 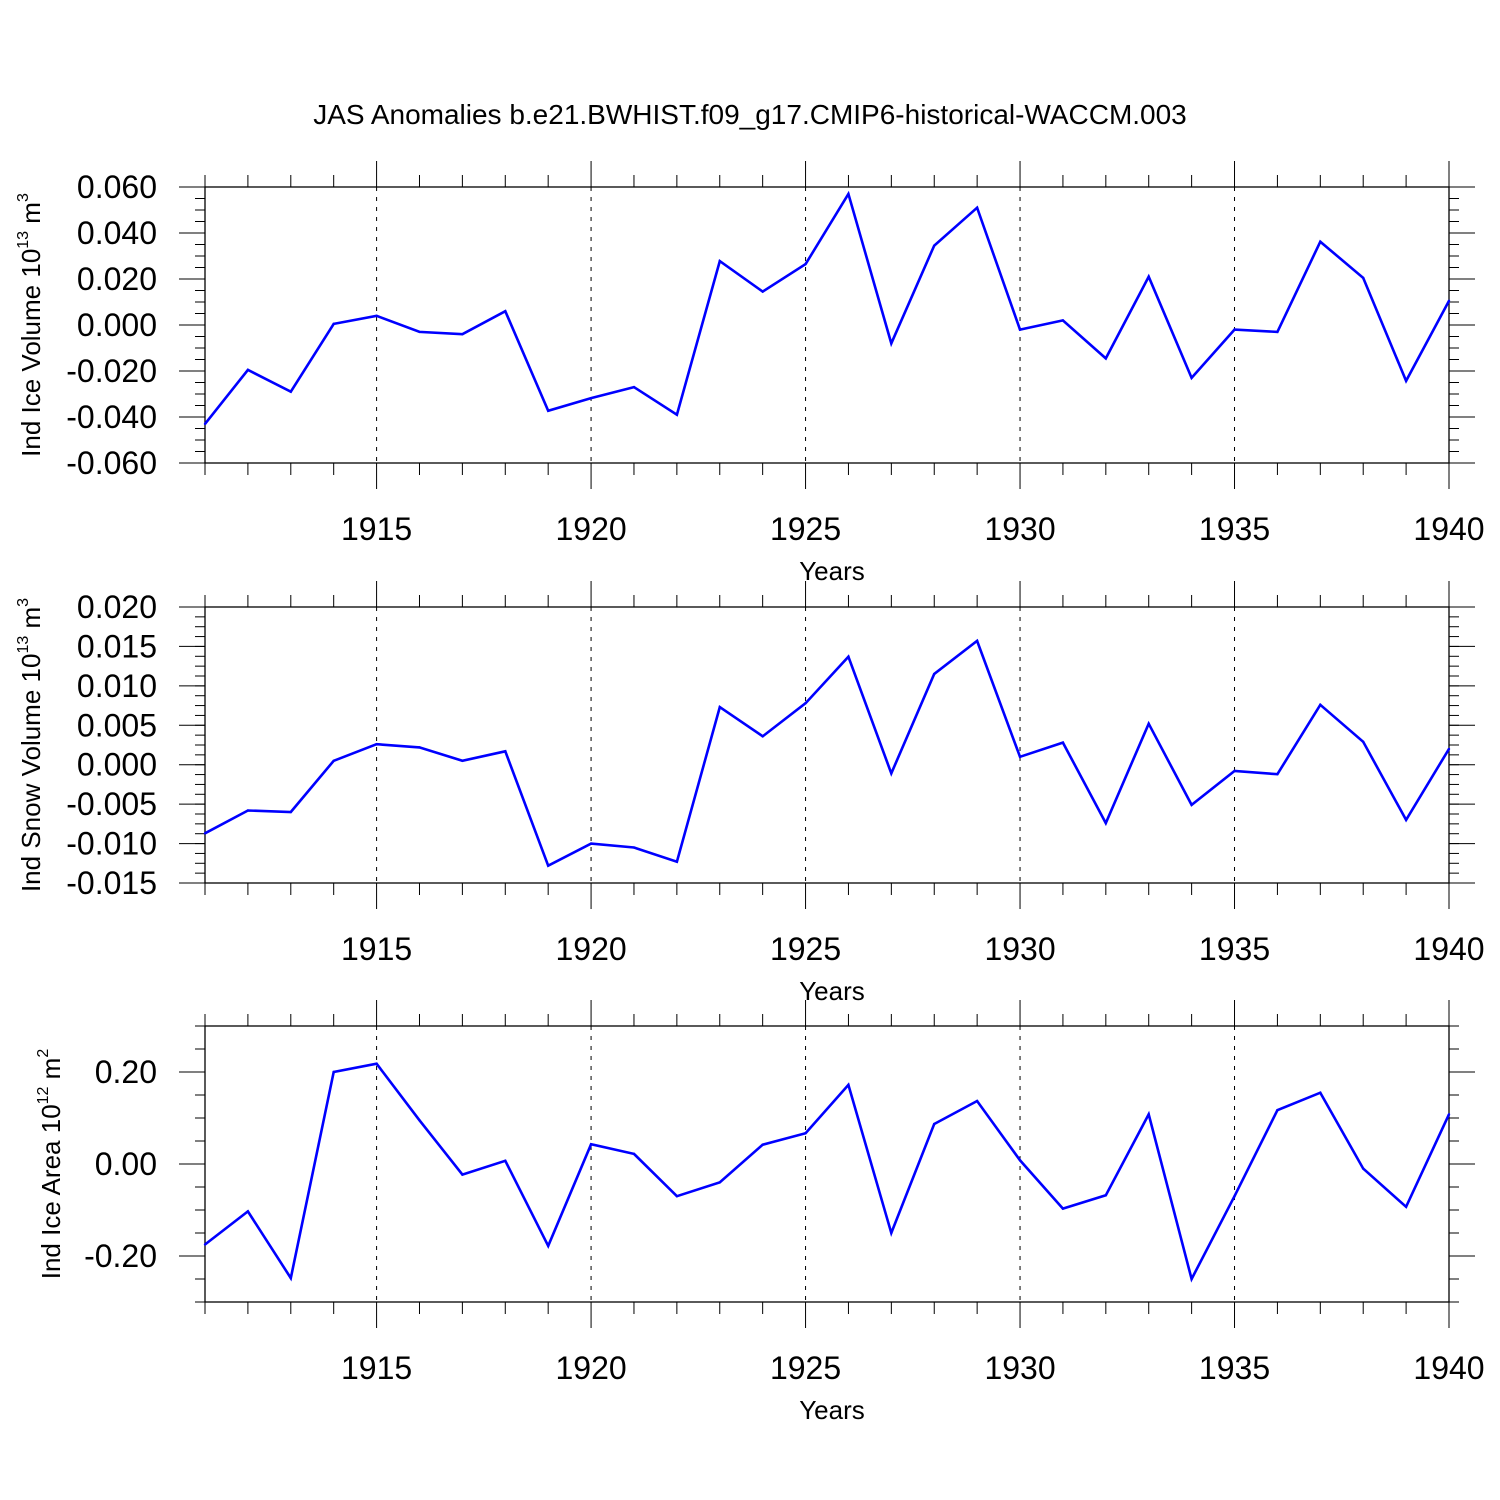 I want to click on y-axis-title: Ind Snow Volume 1013 m3, so click(x=30, y=745).